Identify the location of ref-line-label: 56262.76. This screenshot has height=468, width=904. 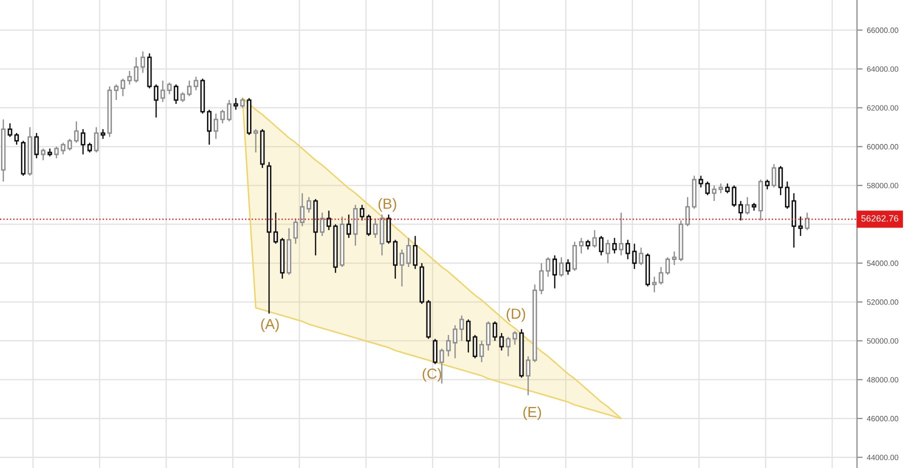
(879, 218).